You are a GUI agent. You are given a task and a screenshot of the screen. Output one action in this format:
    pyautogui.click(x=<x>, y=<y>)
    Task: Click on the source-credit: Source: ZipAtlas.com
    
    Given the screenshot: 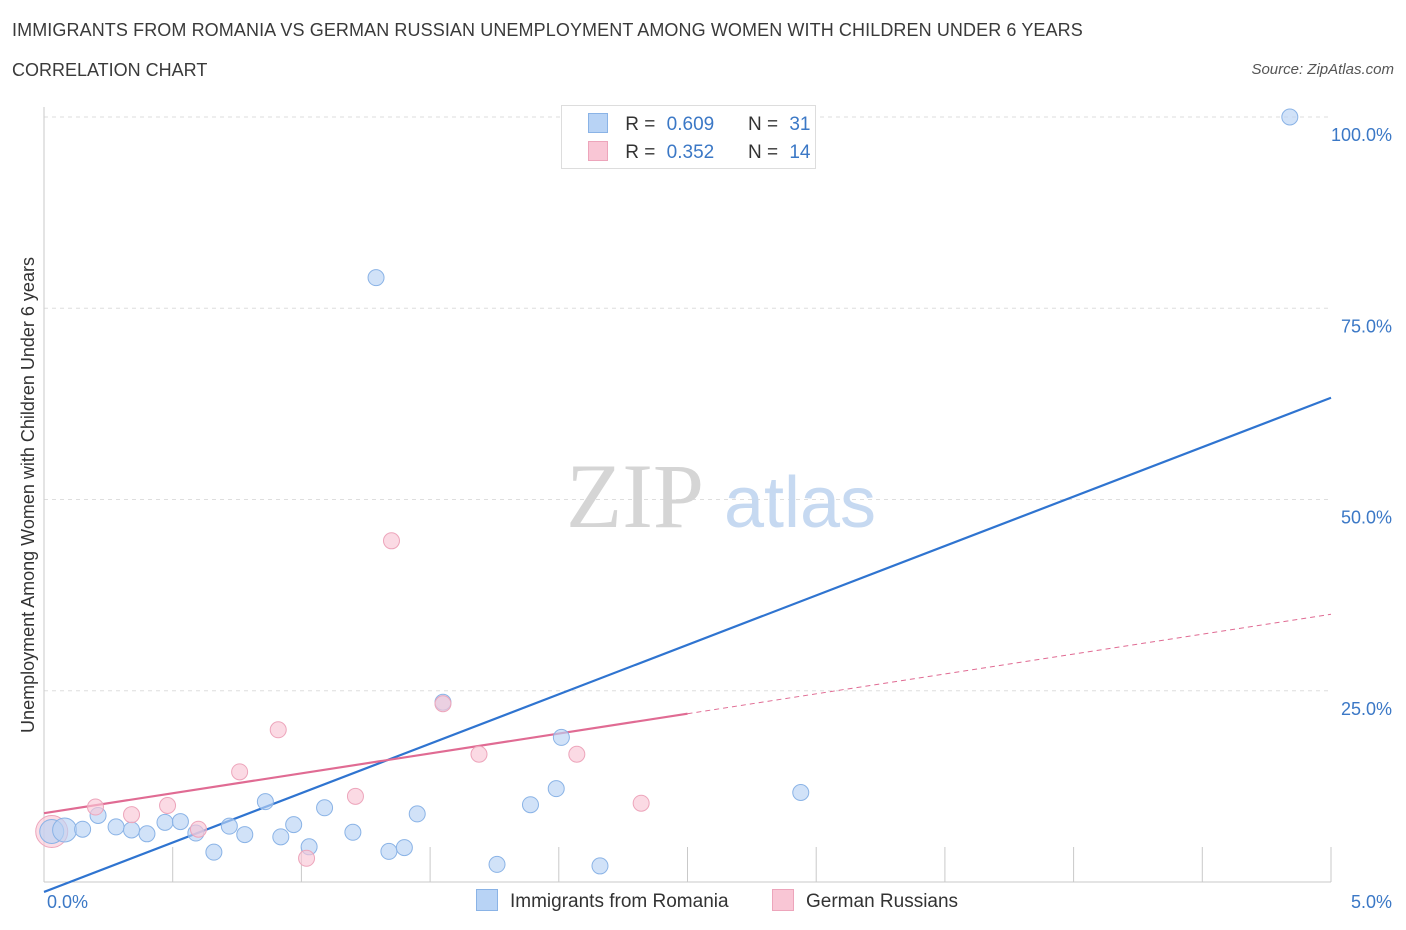 What is the action you would take?
    pyautogui.click(x=1322, y=69)
    